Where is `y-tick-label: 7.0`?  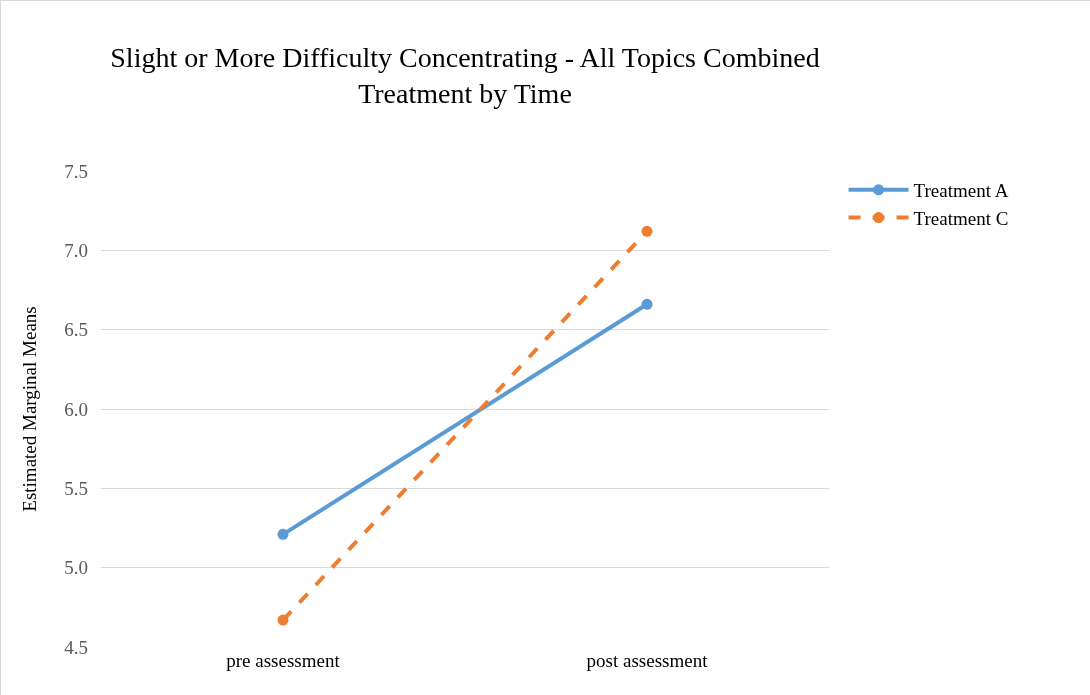
y-tick-label: 7.0 is located at coordinates (76, 250).